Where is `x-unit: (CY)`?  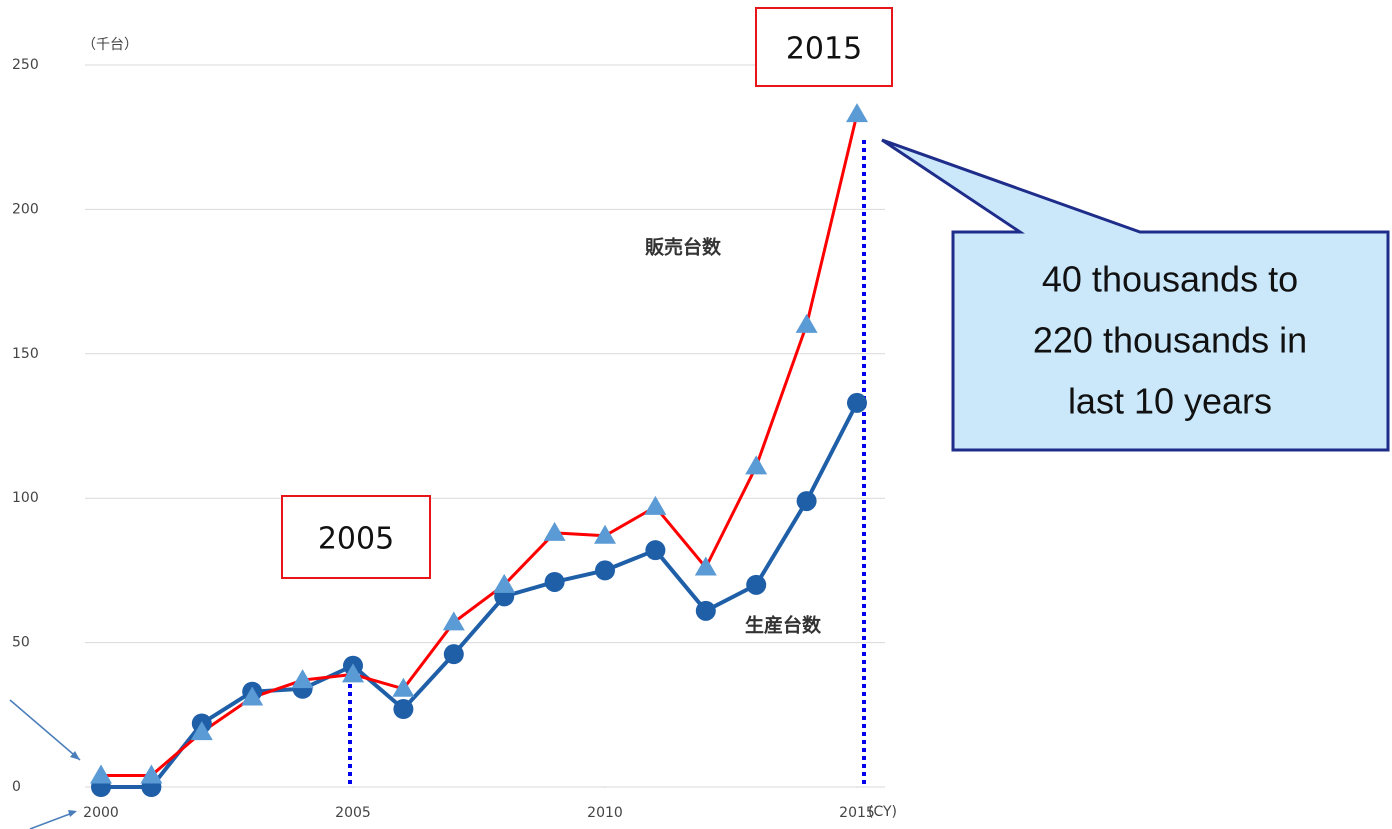 x-unit: (CY) is located at coordinates (882, 812).